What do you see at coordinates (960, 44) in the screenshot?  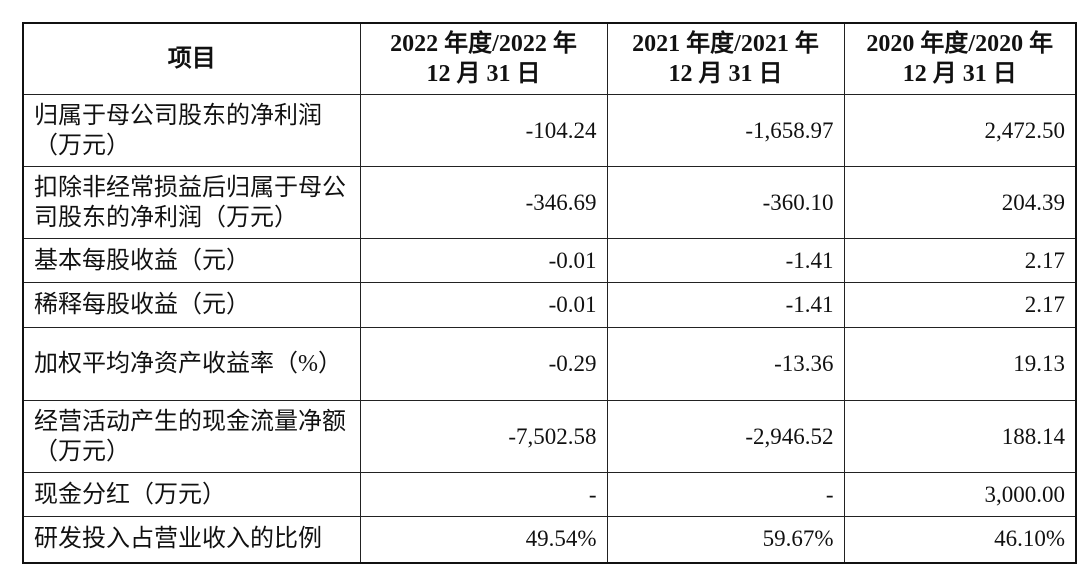 I see `header-line: 2020 年度/2020 年` at bounding box center [960, 44].